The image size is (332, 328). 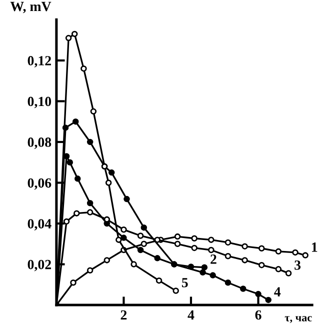 What do you see at coordinates (40, 102) in the screenshot?
I see `y-tick-label: 0,10` at bounding box center [40, 102].